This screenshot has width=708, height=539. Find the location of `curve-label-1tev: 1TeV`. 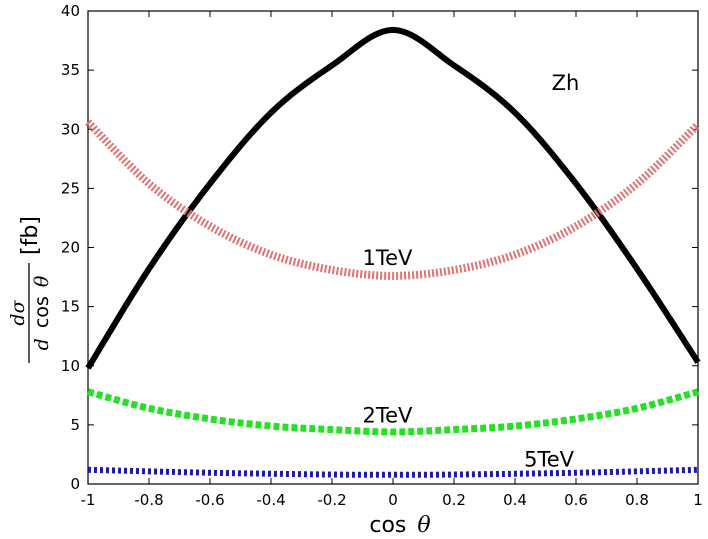

curve-label-1tev: 1TeV is located at coordinates (388, 258).